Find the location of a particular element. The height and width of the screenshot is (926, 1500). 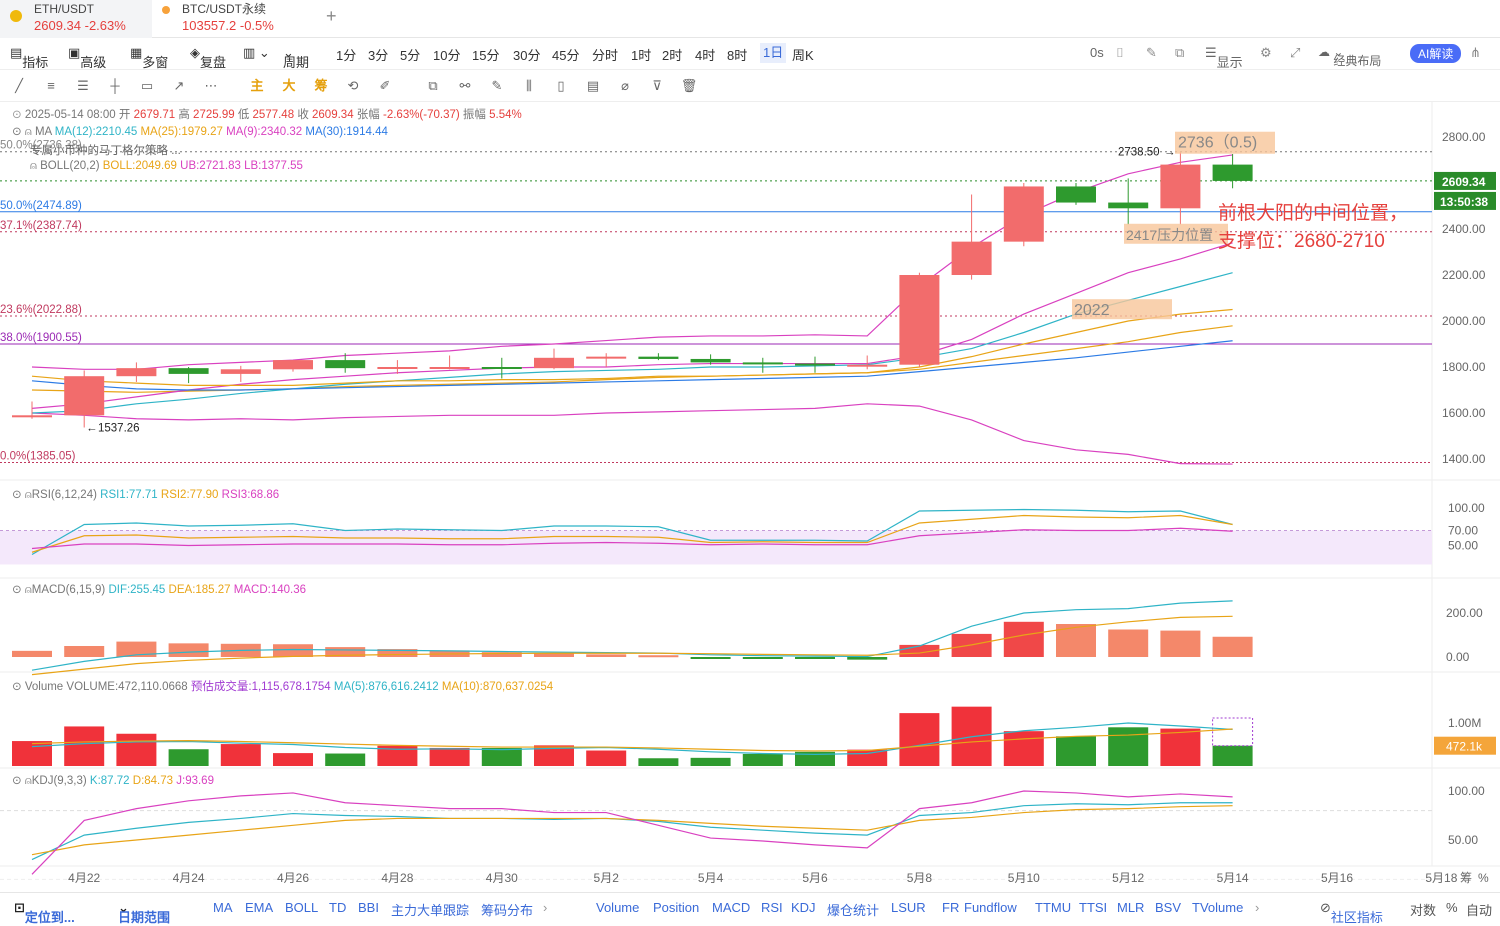

percent-toggle: % is located at coordinates (1452, 907).